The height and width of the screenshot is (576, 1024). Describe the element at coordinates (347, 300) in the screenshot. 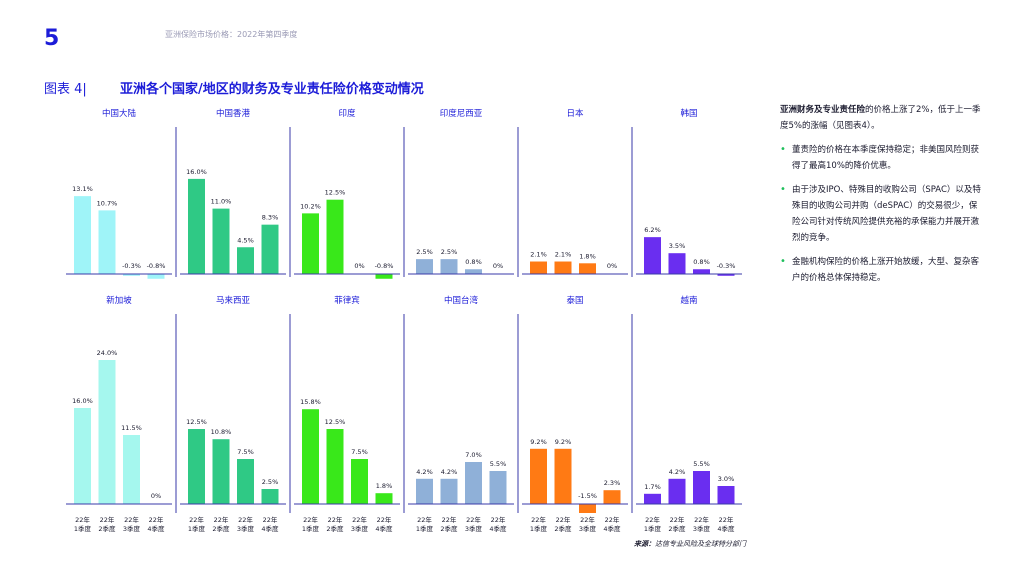

I see `panel-title: 菲律宾` at that location.